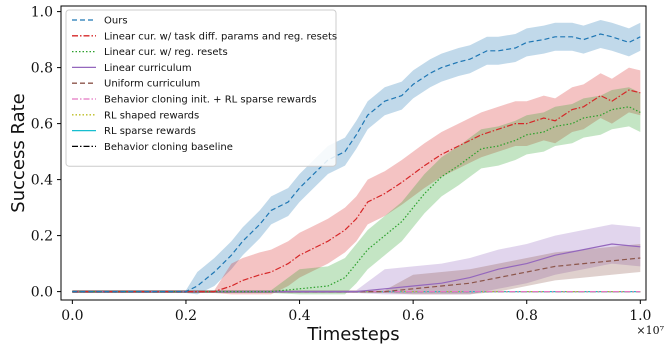 This screenshot has height=345, width=667. I want to click on x-tick-label: 0.0, so click(72, 316).